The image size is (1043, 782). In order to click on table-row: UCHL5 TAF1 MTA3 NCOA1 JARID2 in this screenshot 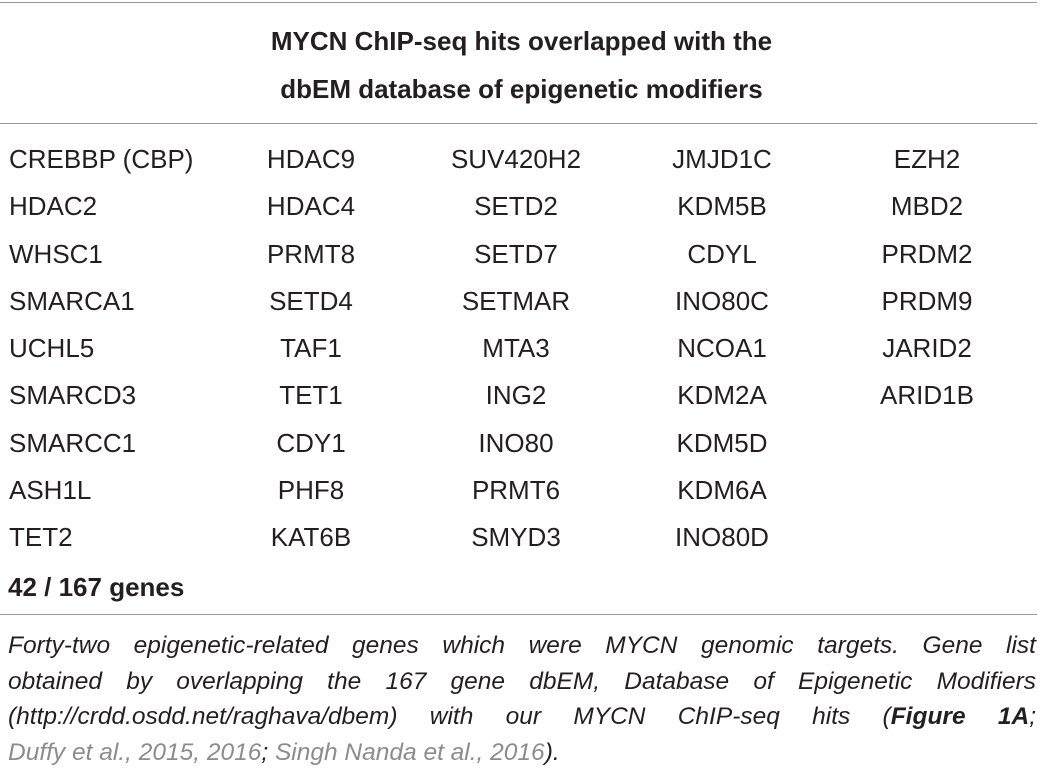, I will do `click(521, 348)`.